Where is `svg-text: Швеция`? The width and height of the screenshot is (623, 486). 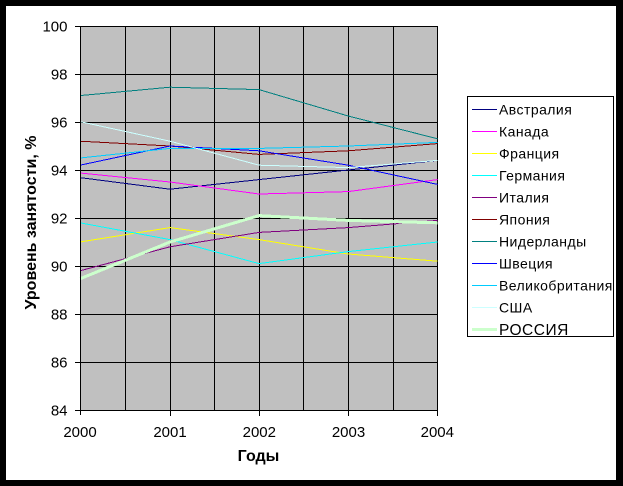
svg-text: Швеция is located at coordinates (526, 264).